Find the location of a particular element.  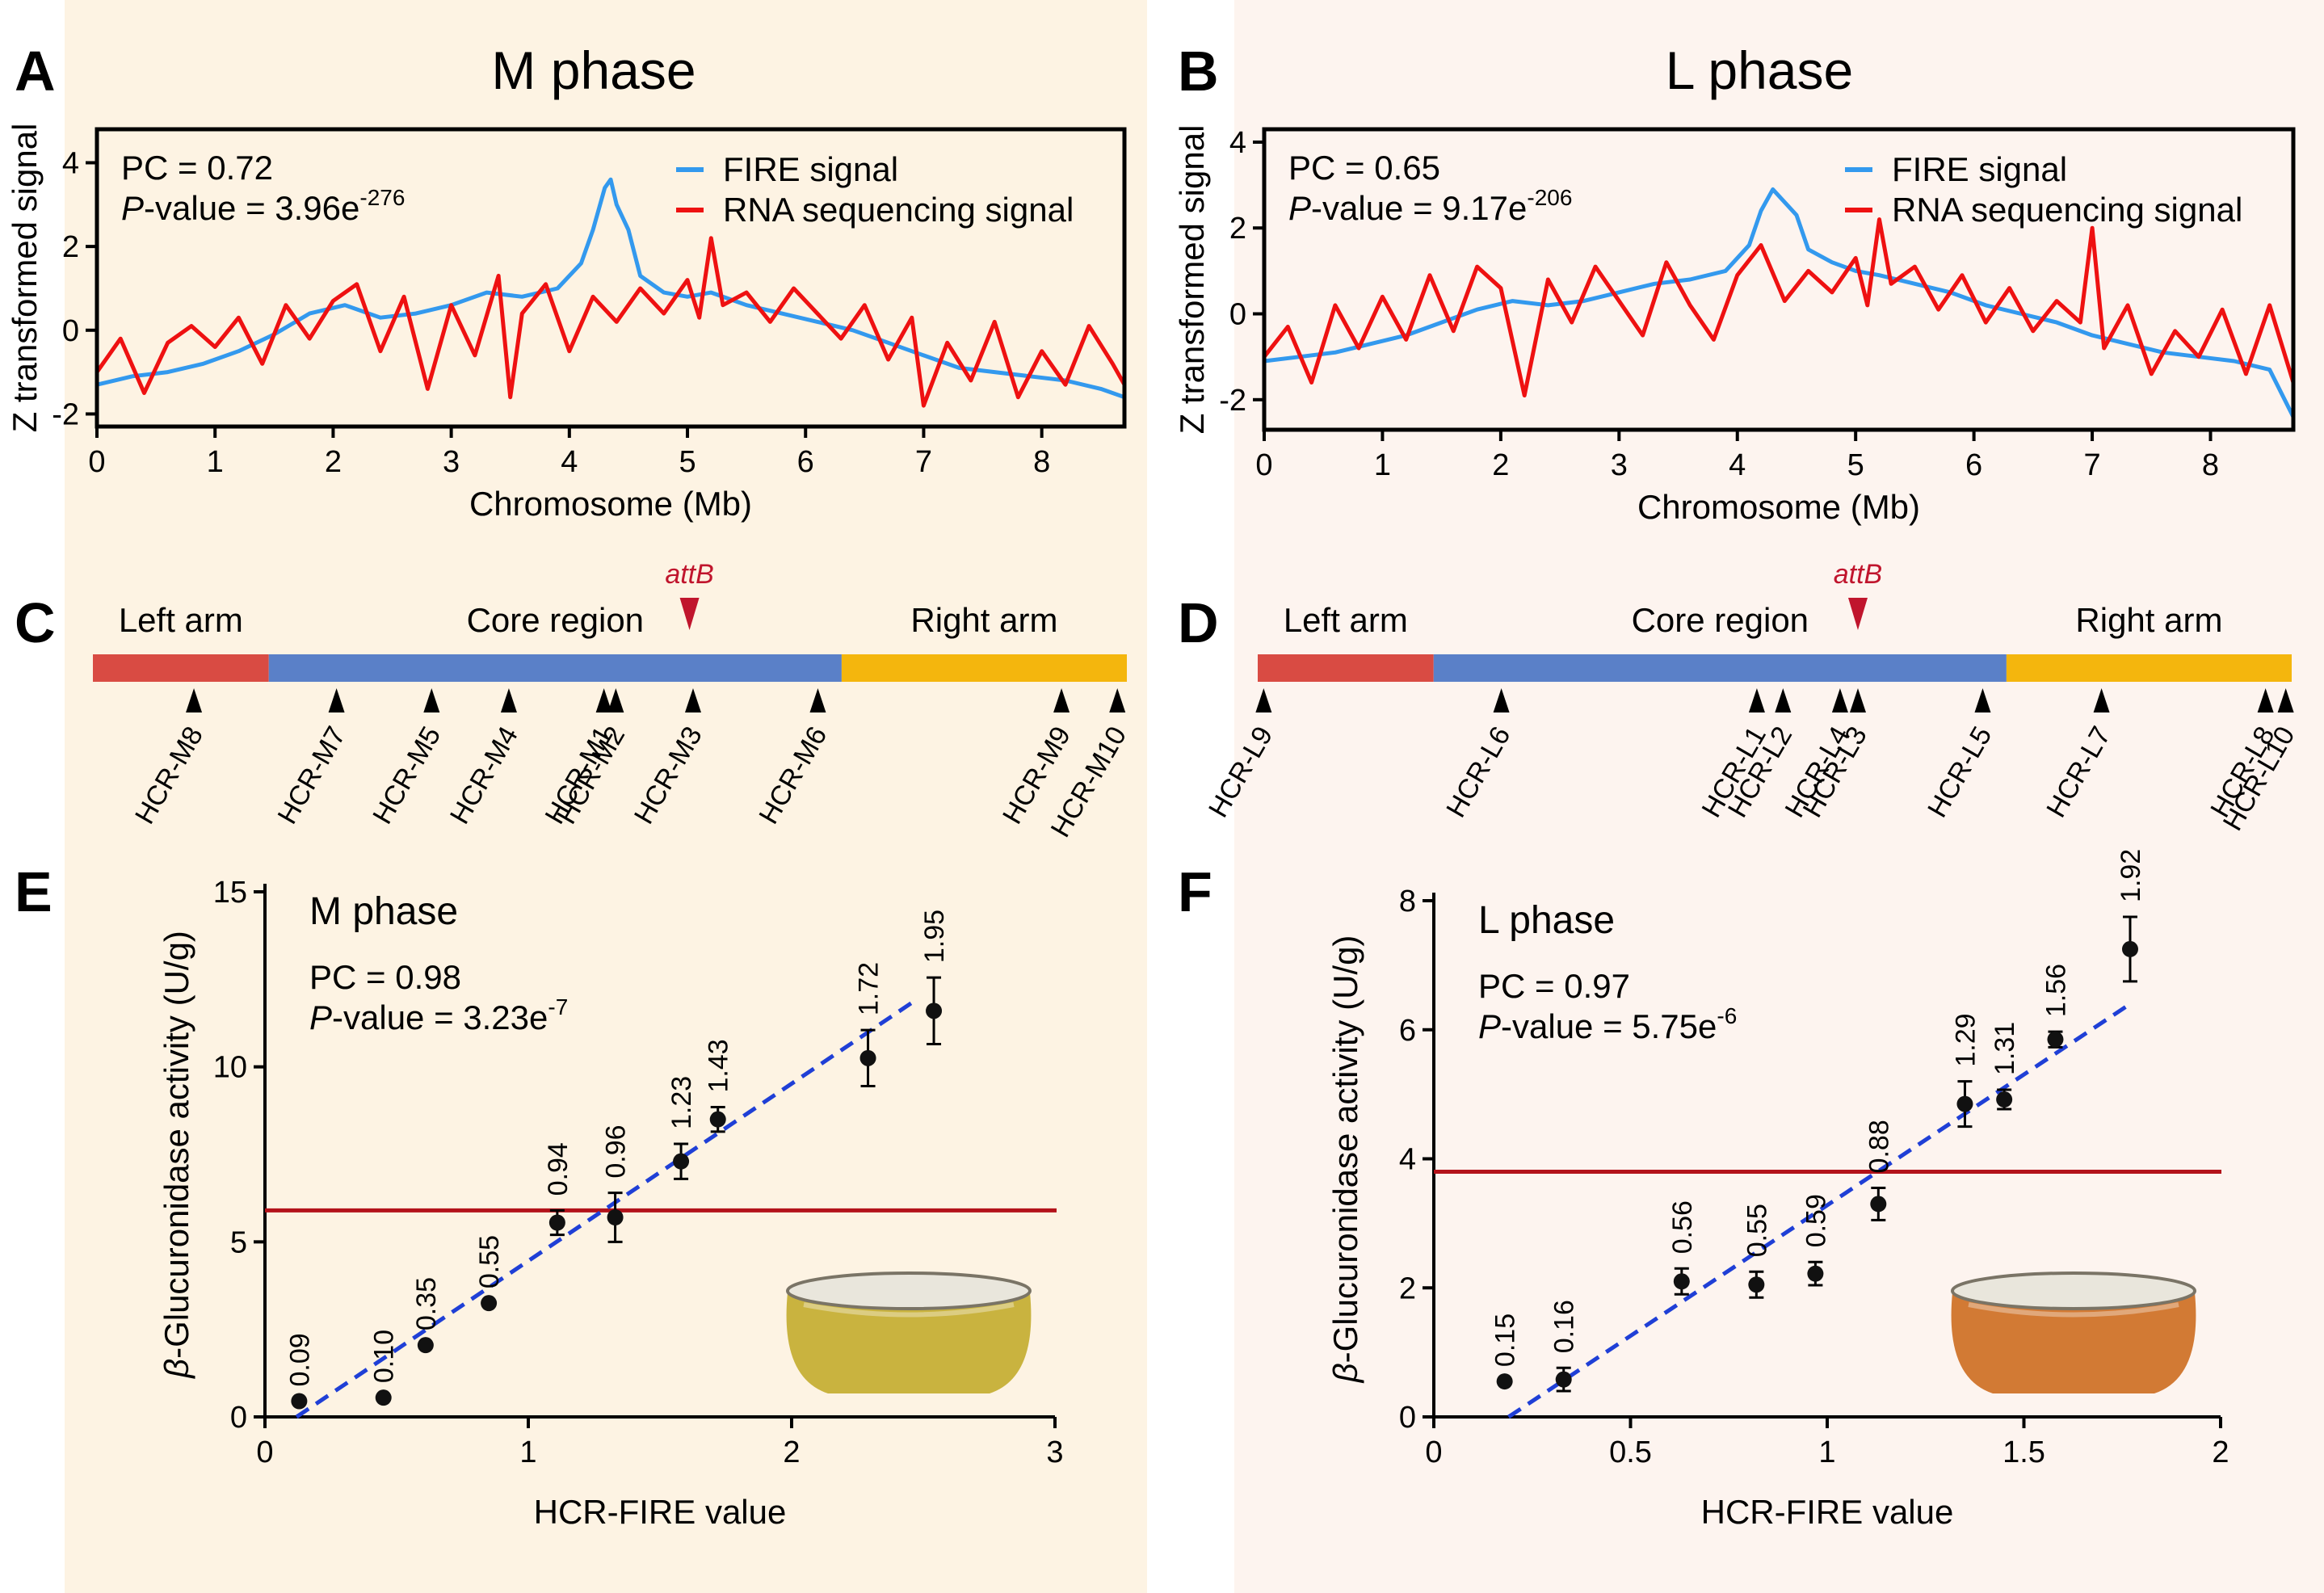

series-line-rna-sequencing-signal is located at coordinates (1779, 307).